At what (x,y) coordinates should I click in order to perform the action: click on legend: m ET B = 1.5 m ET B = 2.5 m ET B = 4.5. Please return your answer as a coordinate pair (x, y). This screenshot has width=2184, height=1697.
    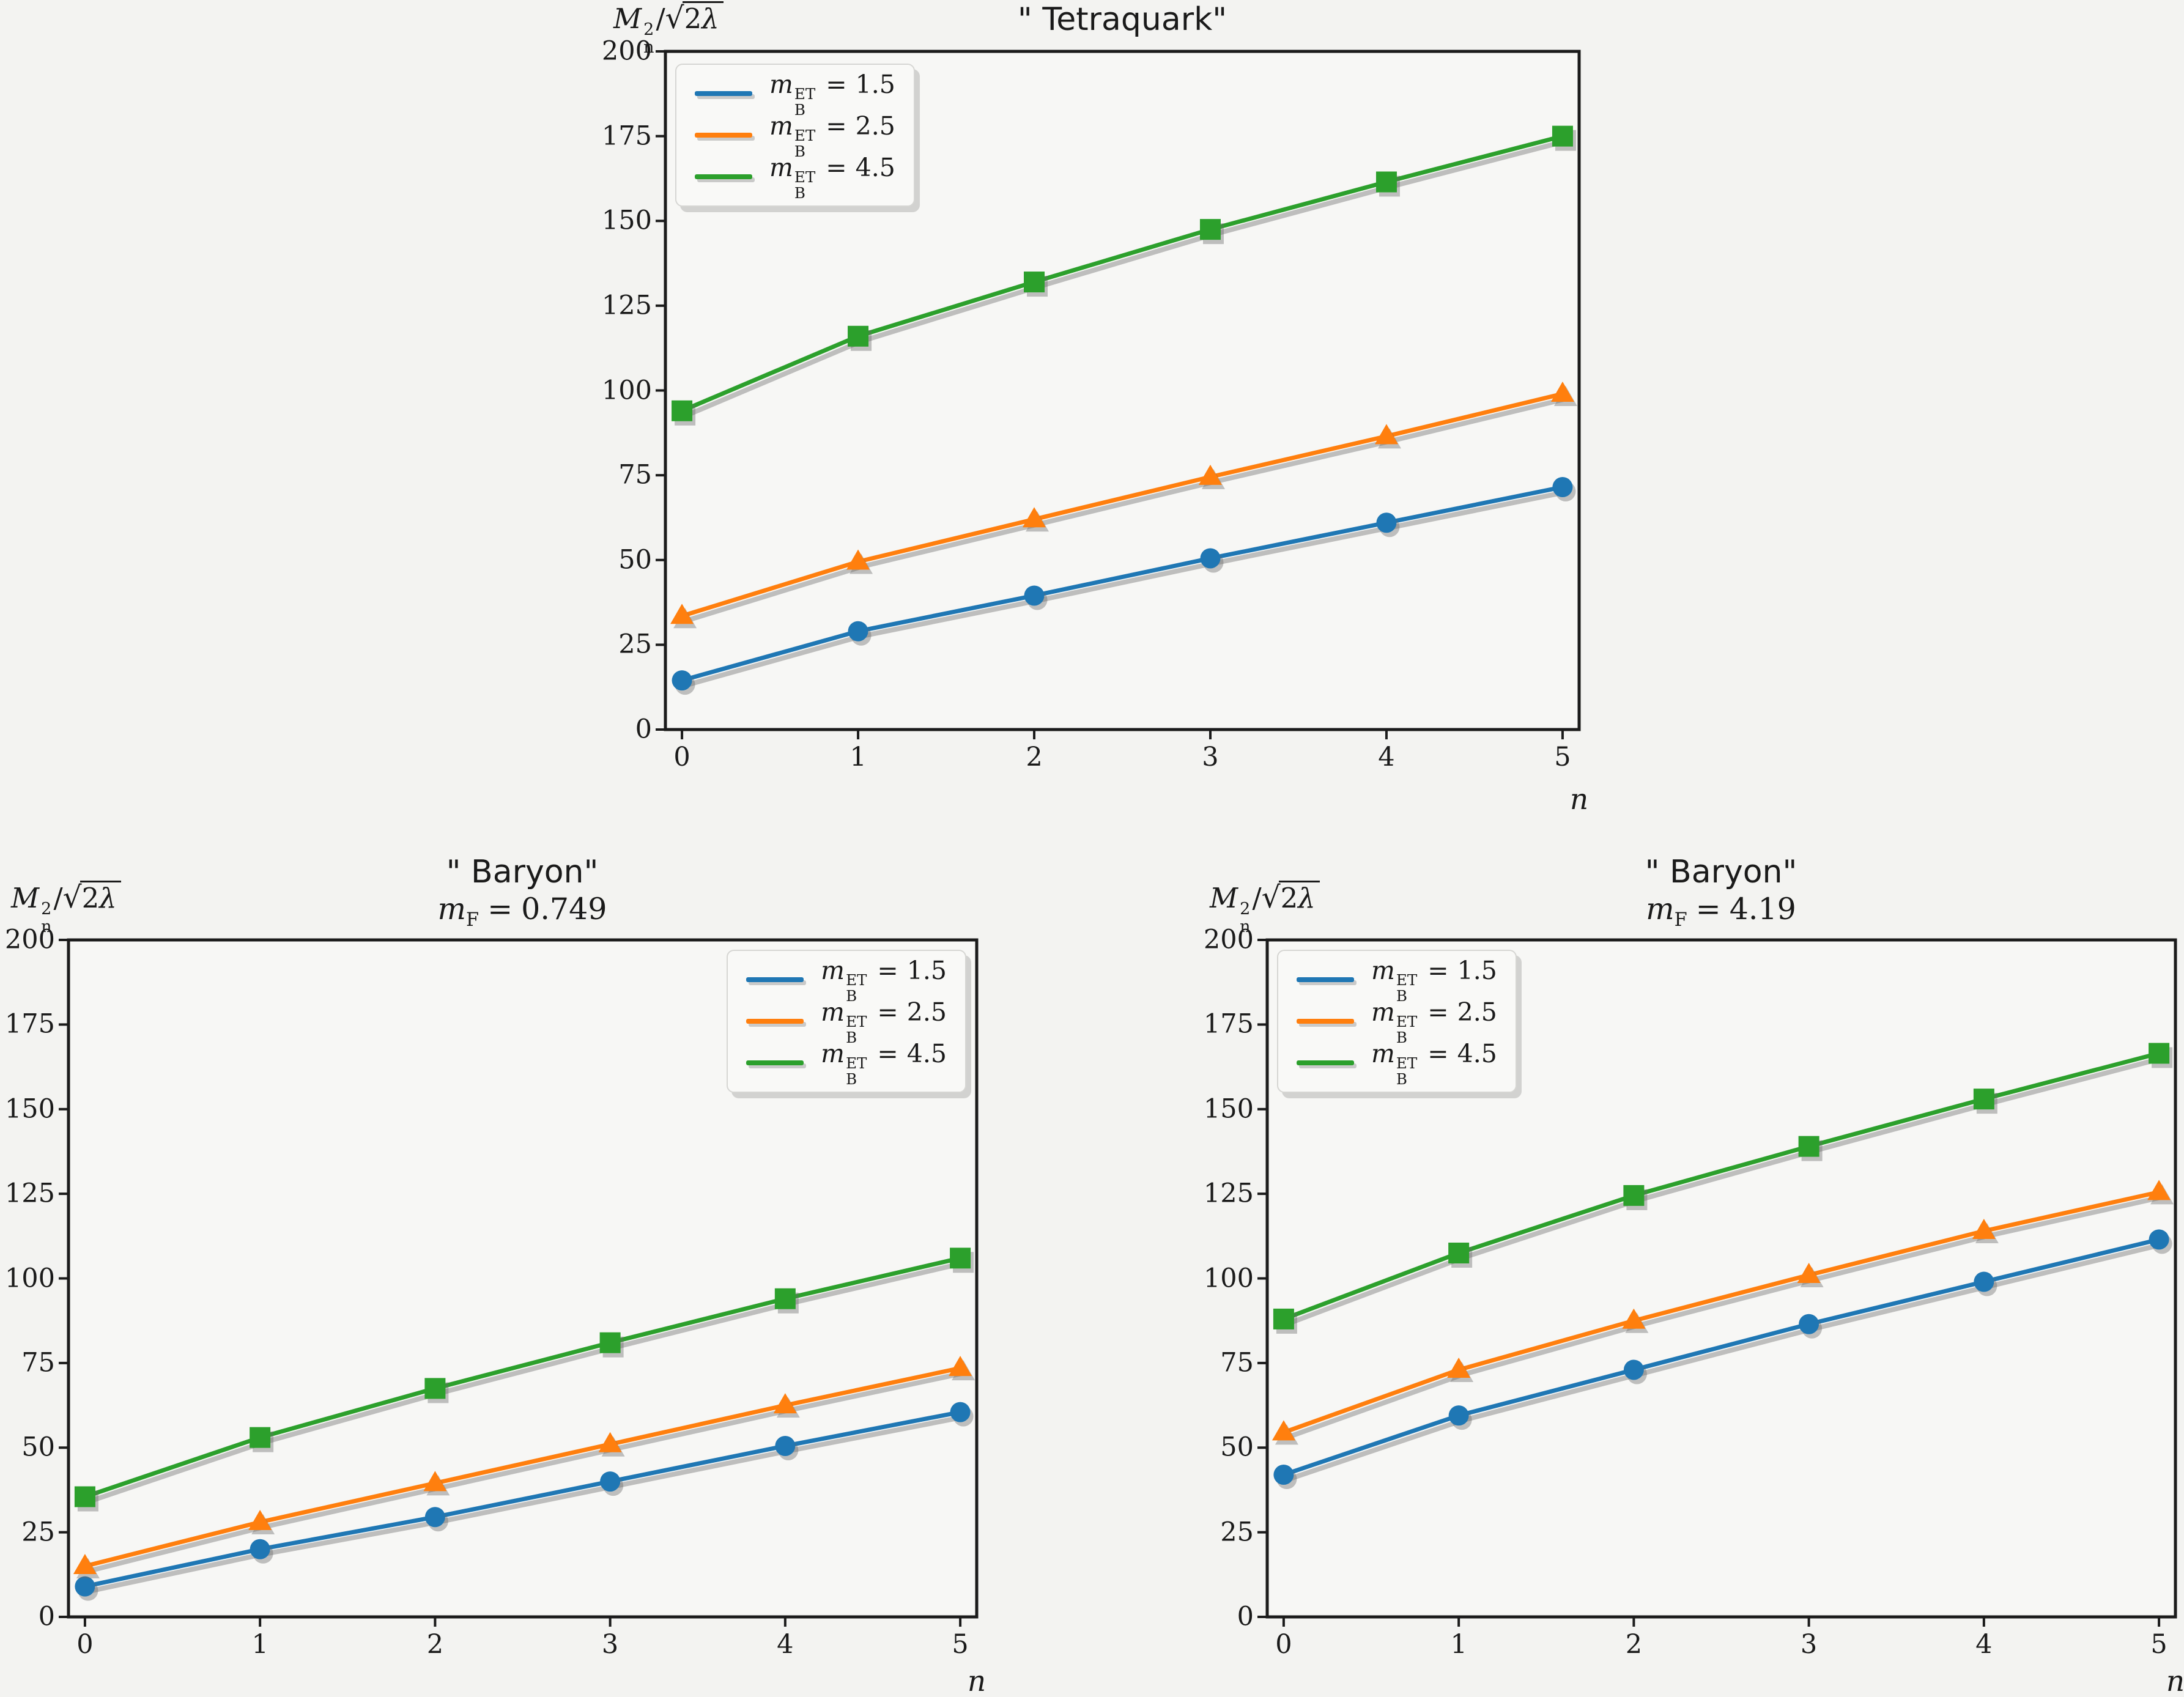
    Looking at the image, I should click on (846, 1021).